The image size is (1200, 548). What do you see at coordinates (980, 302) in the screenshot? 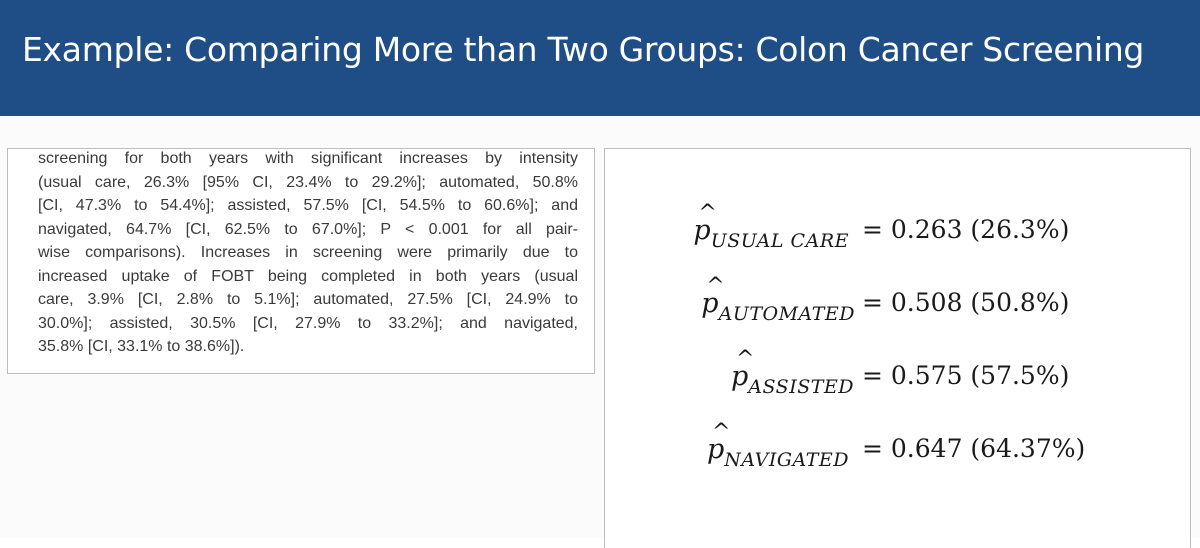
I see `estimate-value: 0.508 (50.8%)` at bounding box center [980, 302].